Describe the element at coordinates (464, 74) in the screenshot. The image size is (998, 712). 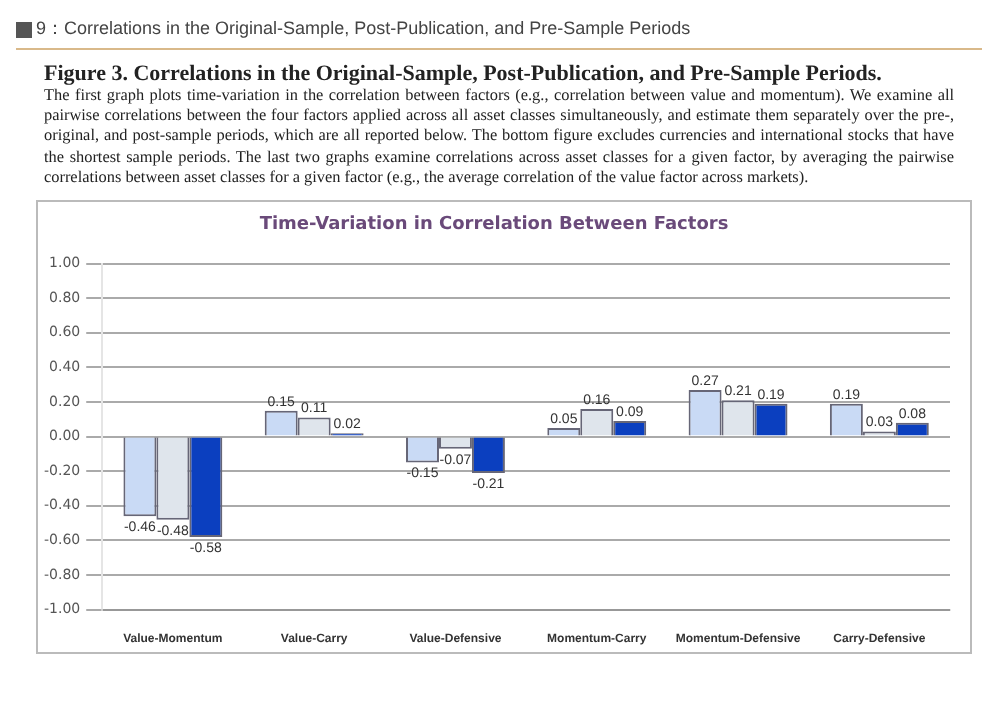
I see `caption: Figure 3. Correlations in the Original-Sample, Post-Publication, and Pre-Sample Periods.` at that location.